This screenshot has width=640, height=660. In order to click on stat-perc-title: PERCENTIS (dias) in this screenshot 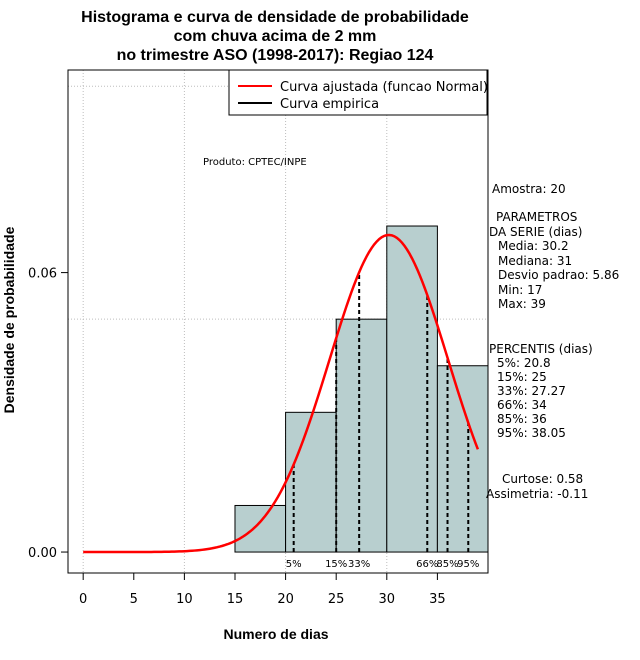, I will do `click(541, 349)`.